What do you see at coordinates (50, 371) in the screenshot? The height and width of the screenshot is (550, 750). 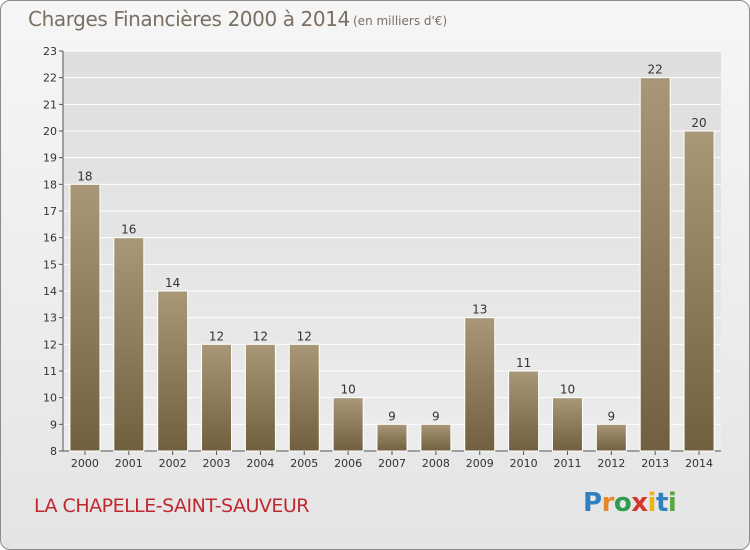 I see `y-tick-label: 11` at bounding box center [50, 371].